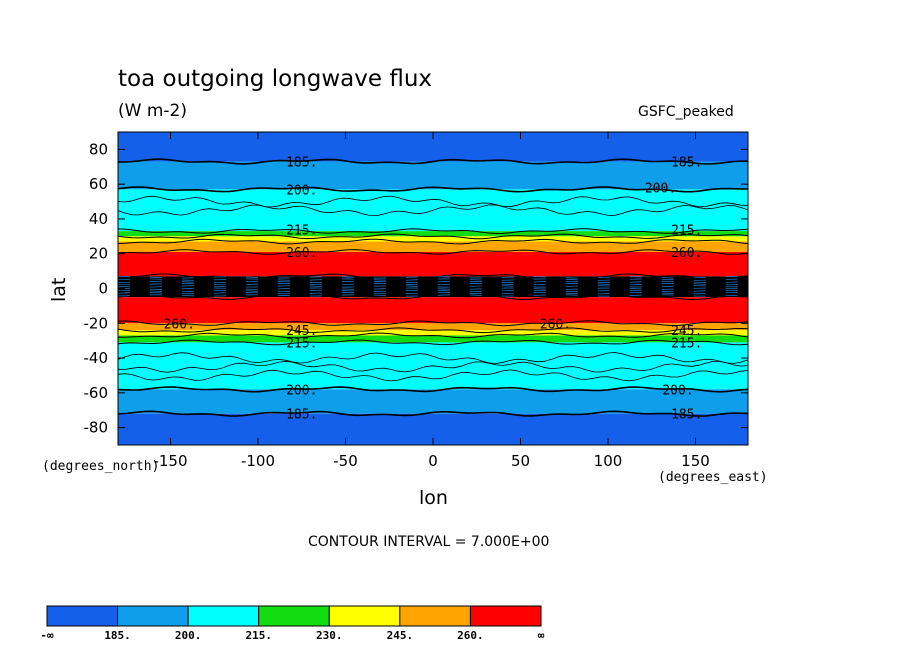  Describe the element at coordinates (96, 393) in the screenshot. I see `y-tick-label: -60` at that location.